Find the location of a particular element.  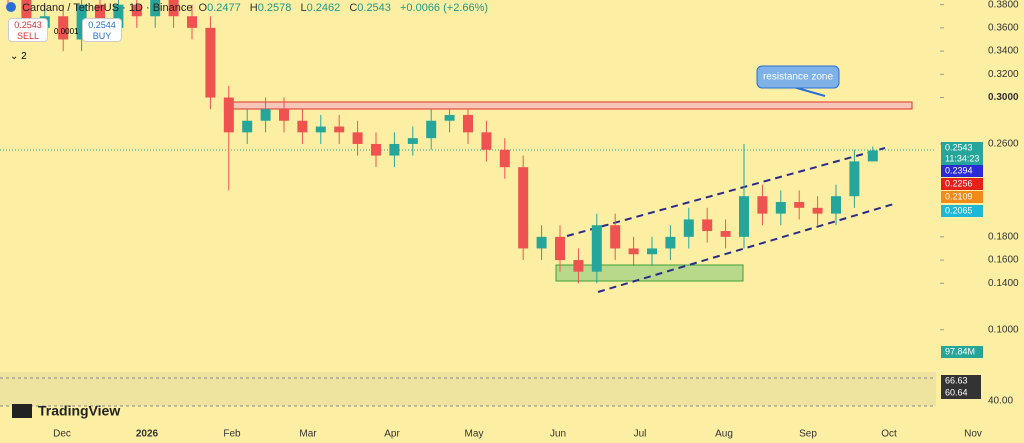

ohlc-value: 0.2578 is located at coordinates (274, 8).